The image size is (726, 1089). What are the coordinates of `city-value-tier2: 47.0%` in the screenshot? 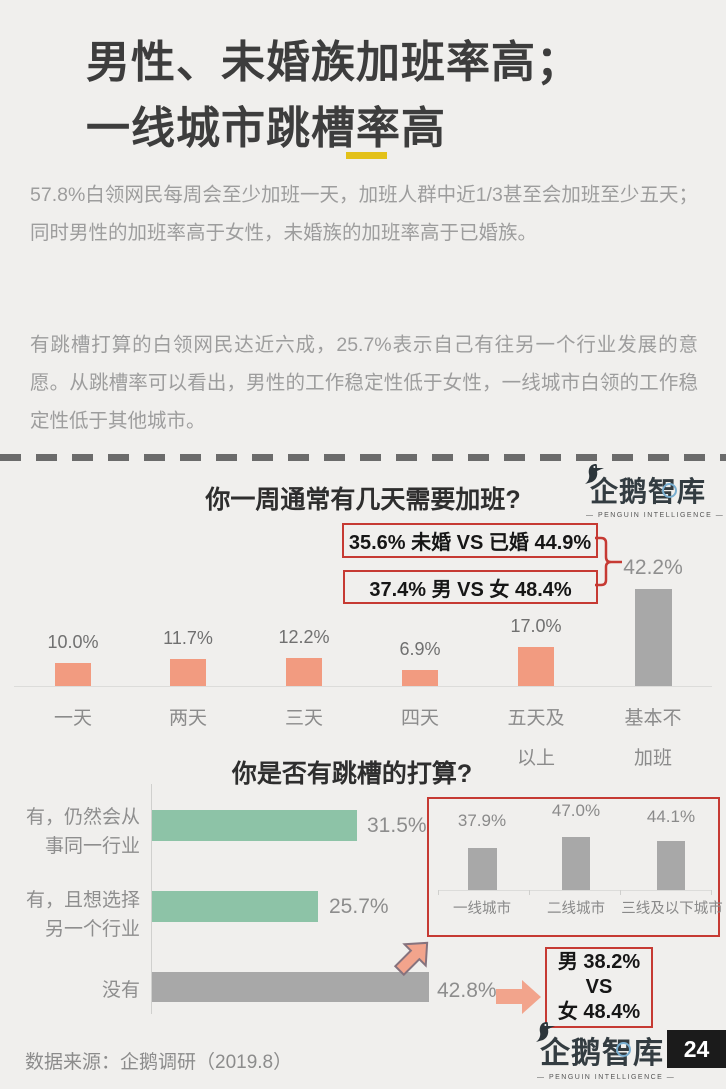 It's located at (576, 810).